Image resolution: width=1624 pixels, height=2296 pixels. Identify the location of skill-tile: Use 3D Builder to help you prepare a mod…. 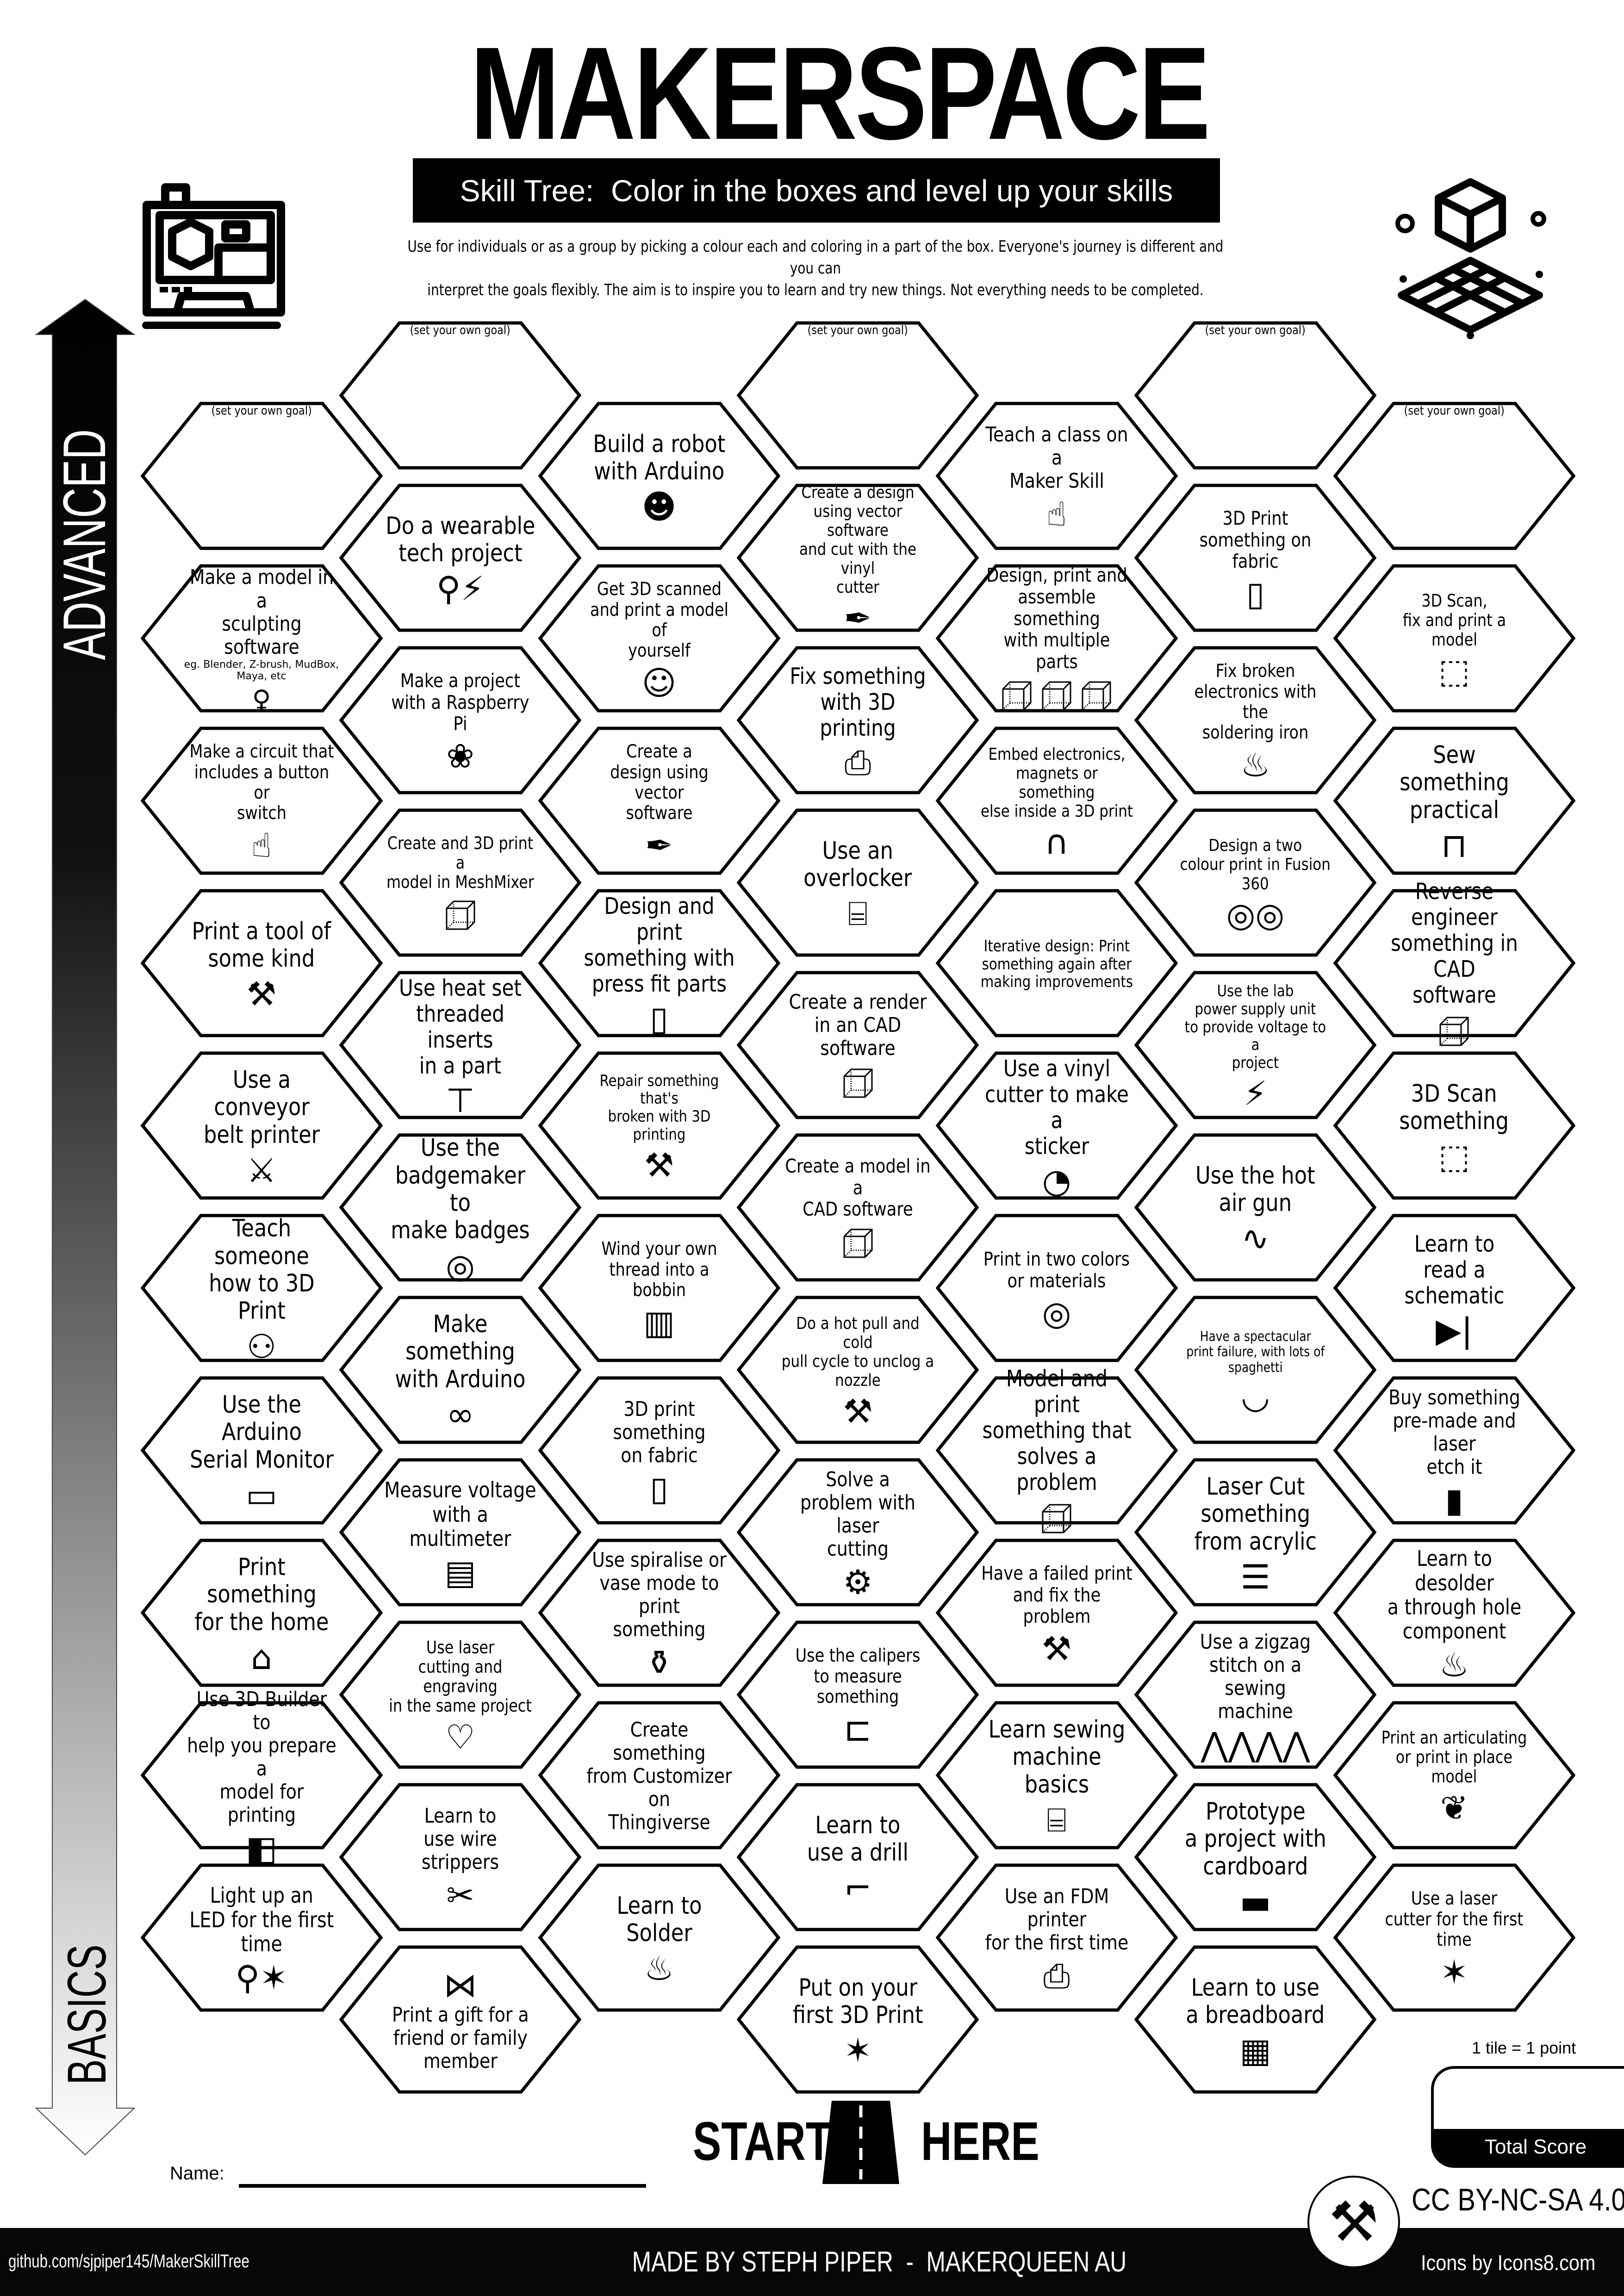
(261, 1777).